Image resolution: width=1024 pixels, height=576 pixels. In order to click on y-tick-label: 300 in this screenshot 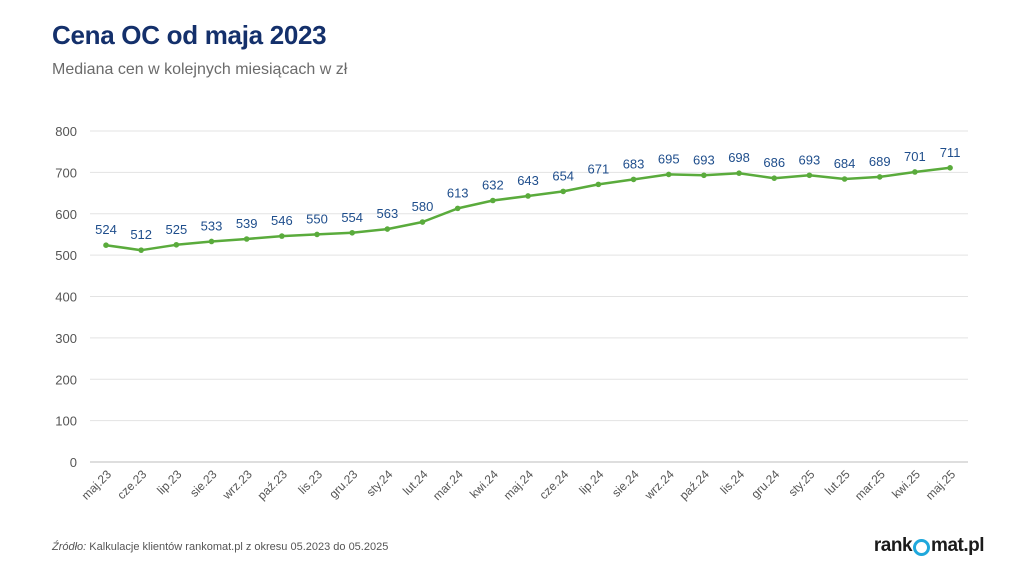, I will do `click(66, 338)`.